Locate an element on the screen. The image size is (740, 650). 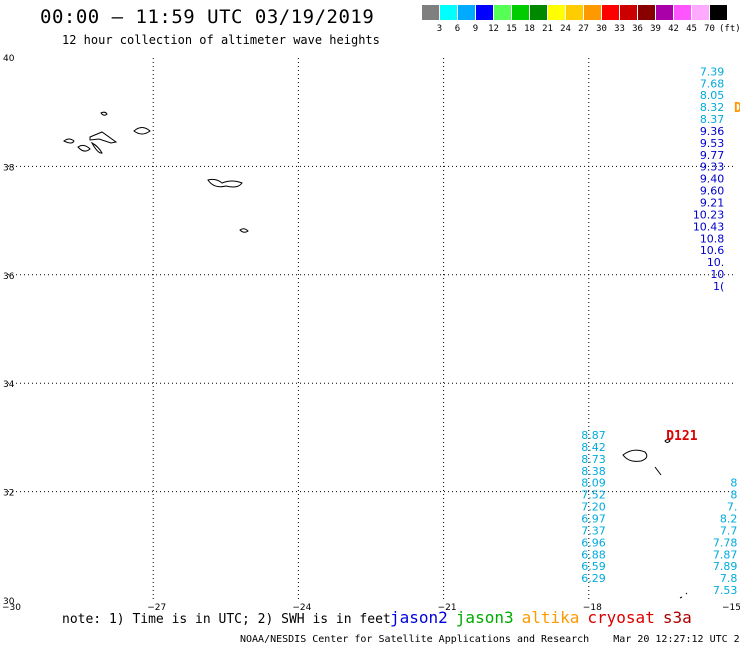
lon-label: −21 is located at coordinates (447, 608).